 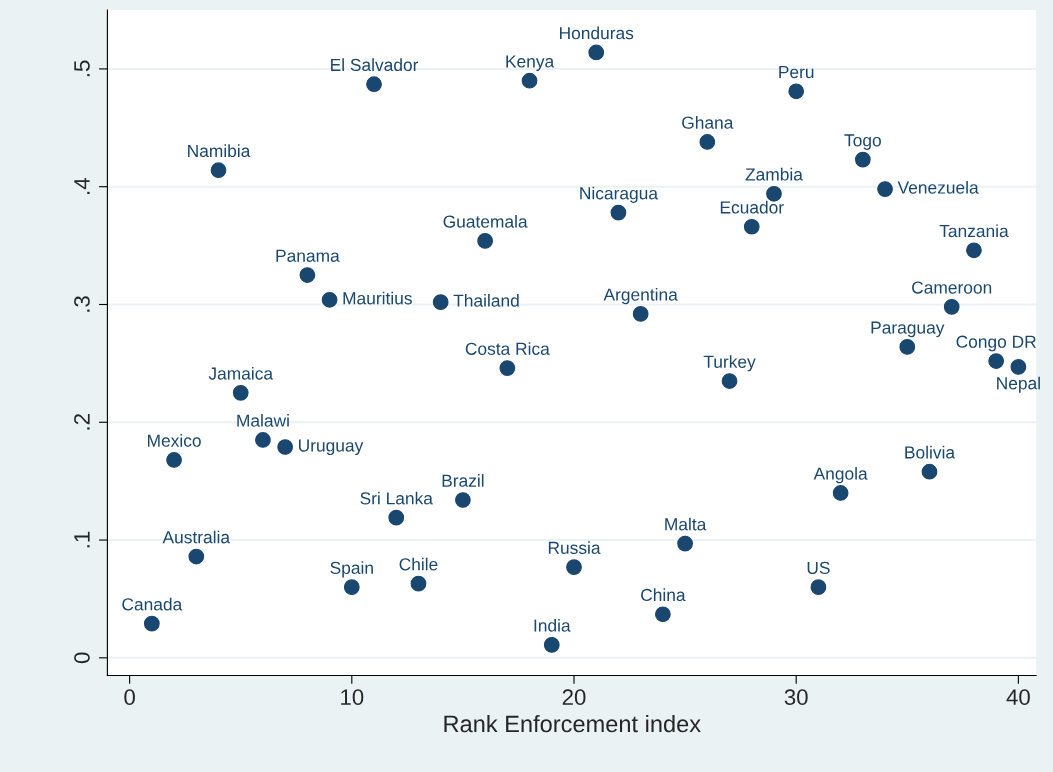 I want to click on annotation: Turkey, so click(x=729, y=363).